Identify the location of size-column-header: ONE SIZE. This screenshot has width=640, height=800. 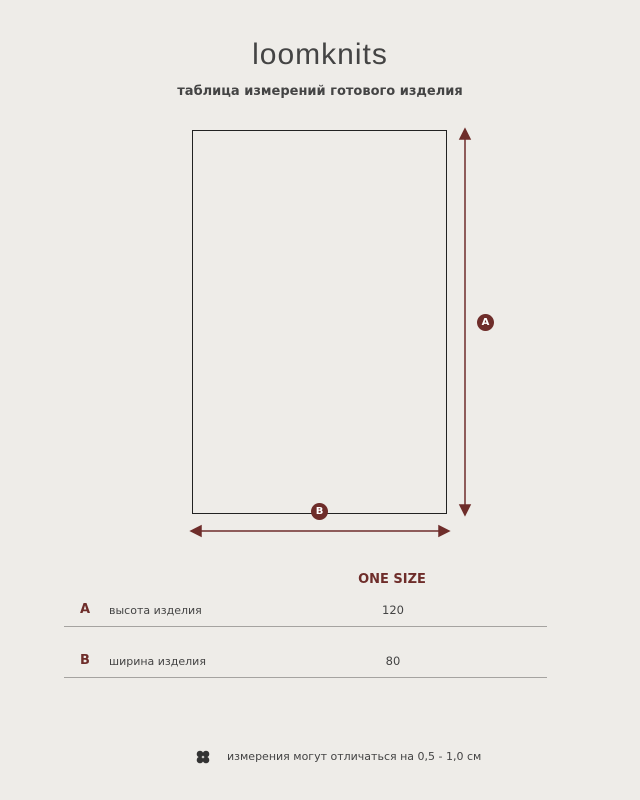
(392, 579).